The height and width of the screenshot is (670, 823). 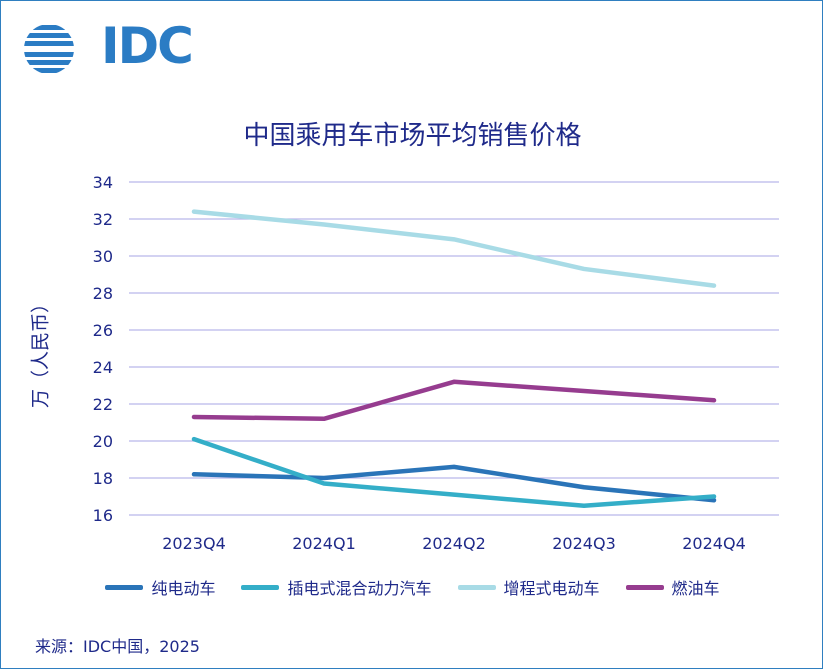 I want to click on legend-label: 插电式混合动力汽车, so click(x=359, y=588).